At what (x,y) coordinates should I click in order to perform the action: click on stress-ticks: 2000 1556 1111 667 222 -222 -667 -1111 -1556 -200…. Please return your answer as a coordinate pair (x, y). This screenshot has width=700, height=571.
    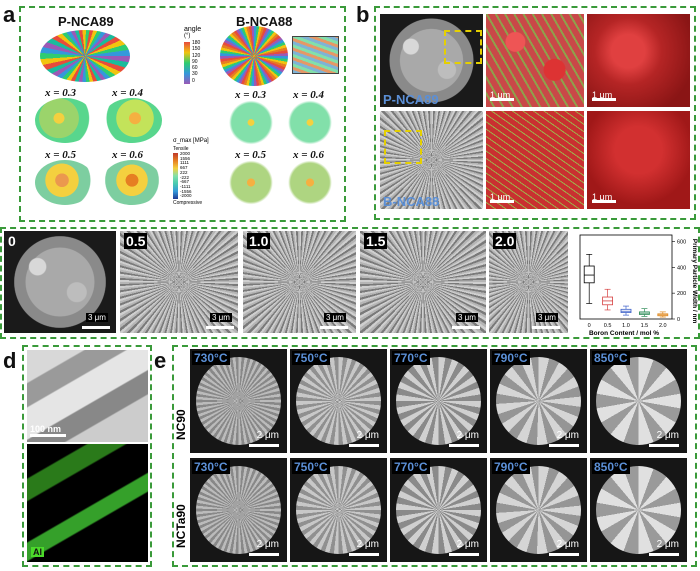
    Looking at the image, I should click on (186, 175).